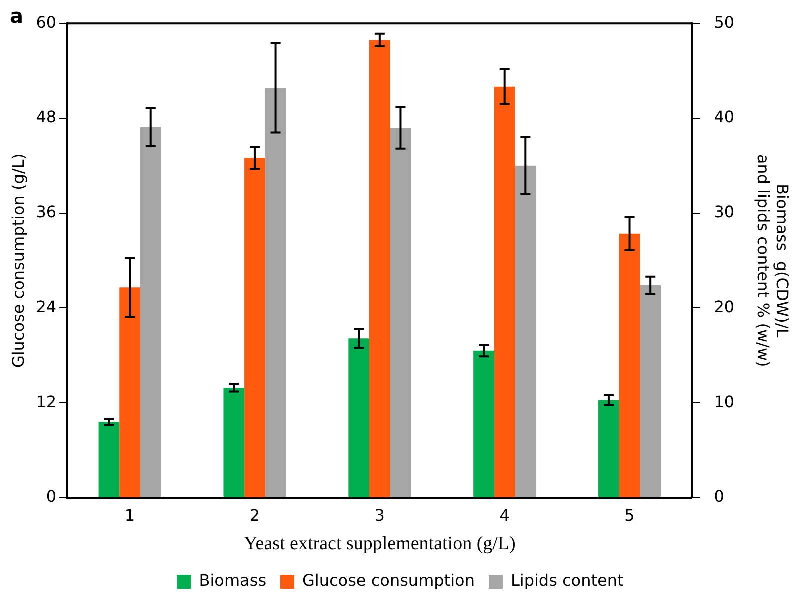 This screenshot has height=604, width=805. What do you see at coordinates (567, 580) in the screenshot?
I see `legend-label: Lipids content` at bounding box center [567, 580].